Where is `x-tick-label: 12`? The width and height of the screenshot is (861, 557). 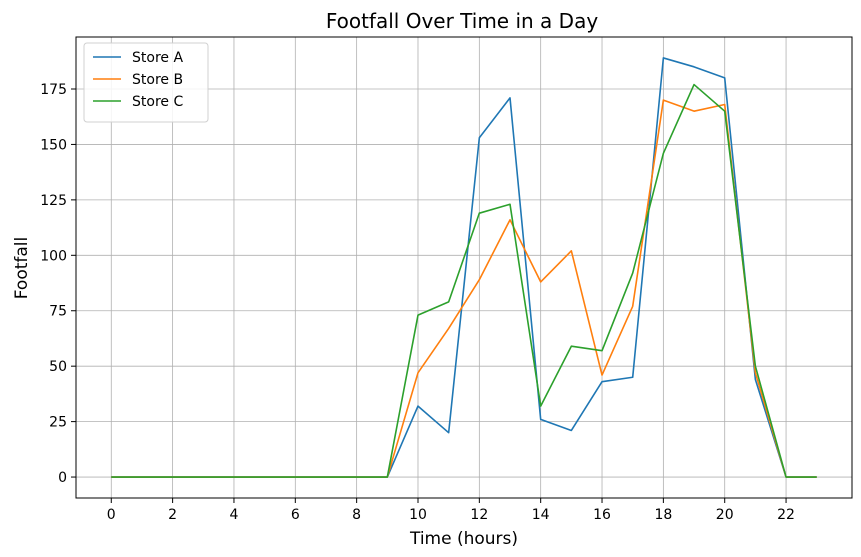
x-tick-label: 12 is located at coordinates (479, 515).